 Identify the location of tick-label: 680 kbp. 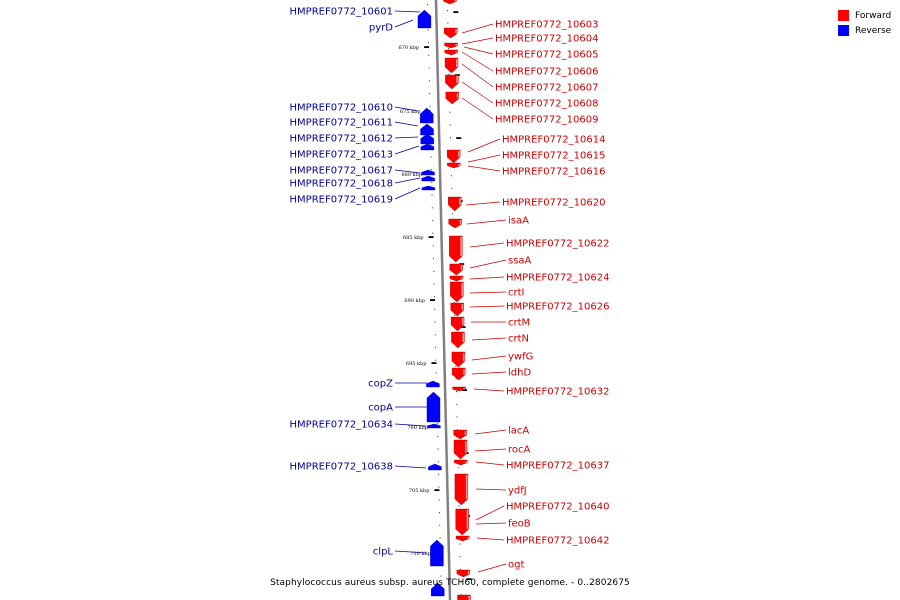
(411, 175).